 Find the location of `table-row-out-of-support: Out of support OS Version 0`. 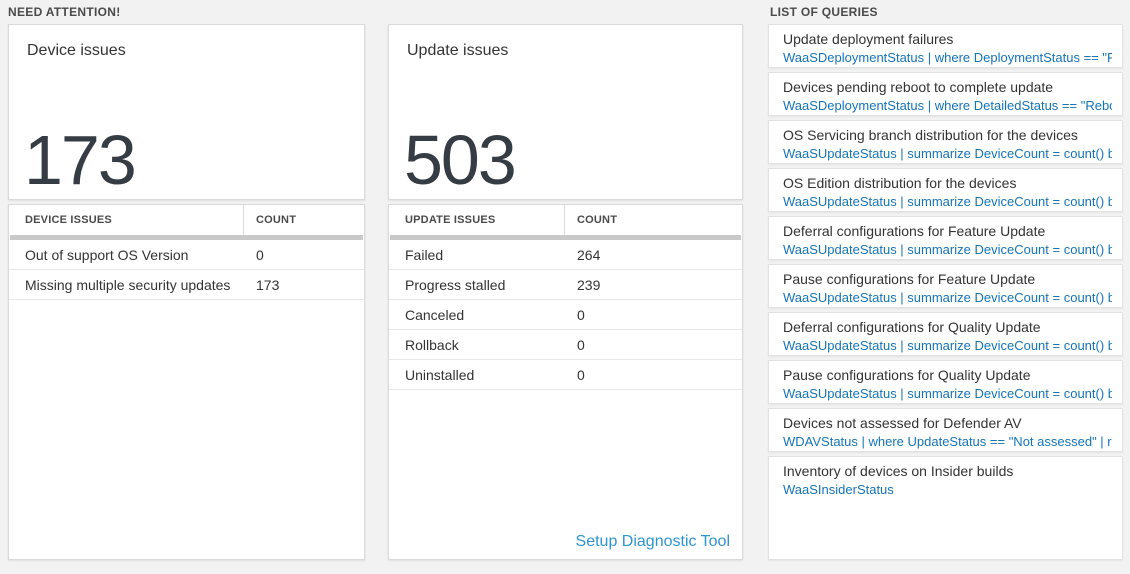

table-row-out-of-support: Out of support OS Version 0 is located at coordinates (186, 255).